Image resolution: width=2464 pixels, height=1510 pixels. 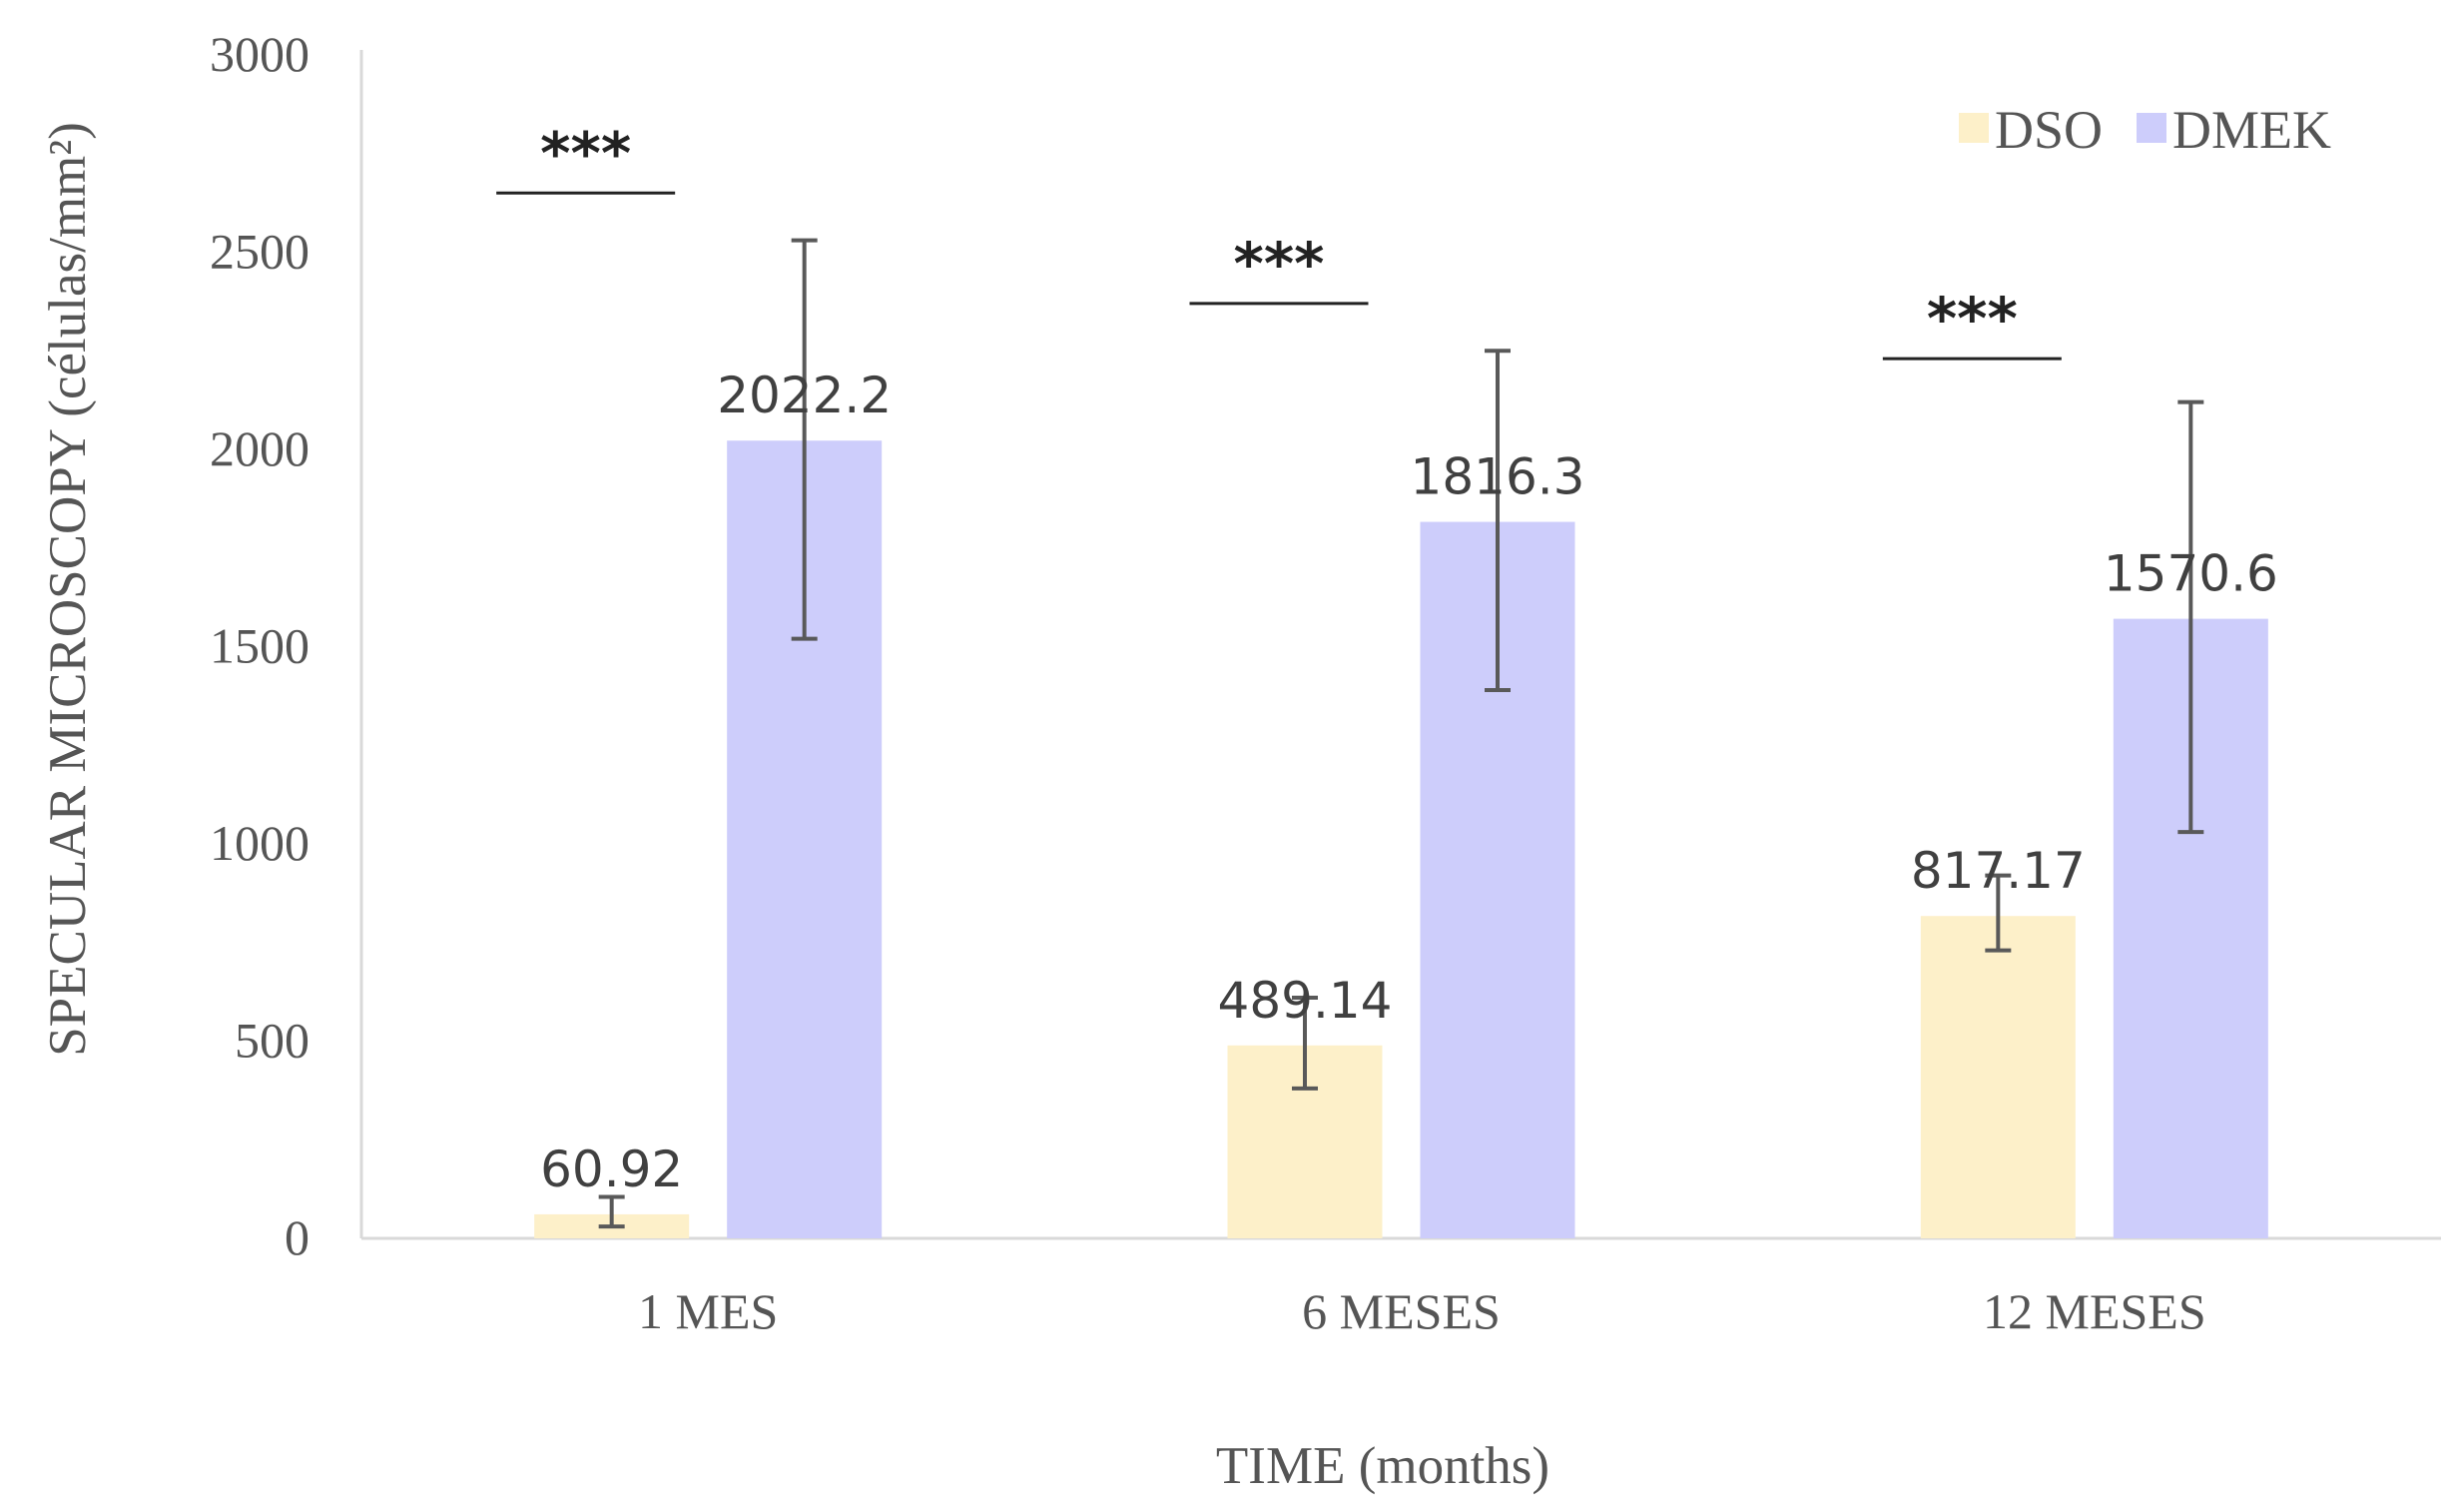 I want to click on data-label: 2022.2, so click(x=804, y=395).